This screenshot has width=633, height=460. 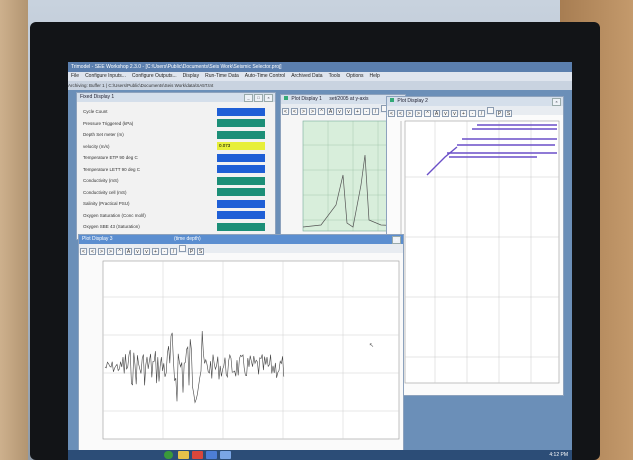 What do you see at coordinates (105, 192) in the screenshot?
I see `fixed-row-label: Conductivity cell (mS)` at bounding box center [105, 192].